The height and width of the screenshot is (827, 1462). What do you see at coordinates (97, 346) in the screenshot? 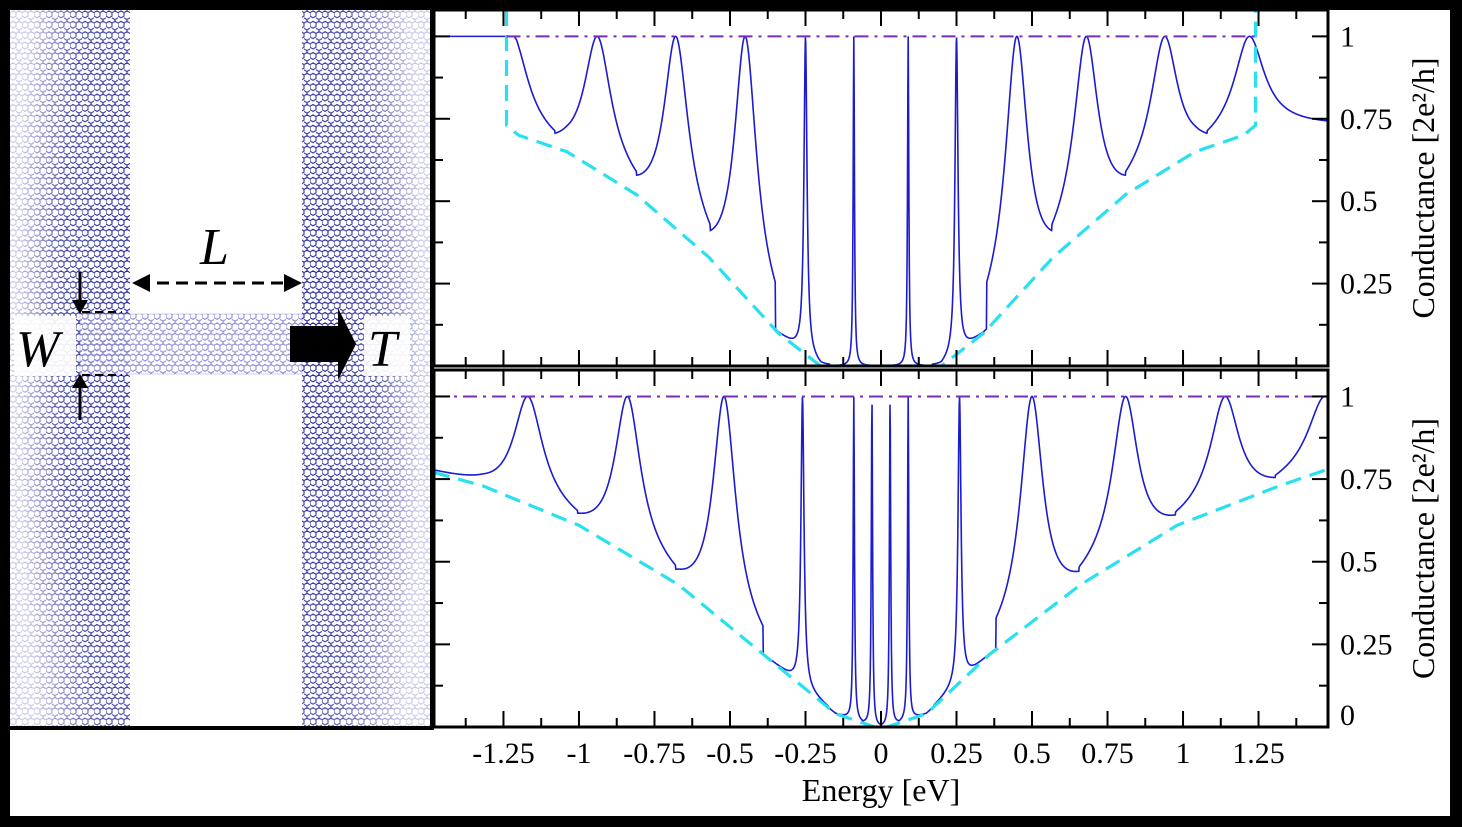
I see `width-arrow` at bounding box center [97, 346].